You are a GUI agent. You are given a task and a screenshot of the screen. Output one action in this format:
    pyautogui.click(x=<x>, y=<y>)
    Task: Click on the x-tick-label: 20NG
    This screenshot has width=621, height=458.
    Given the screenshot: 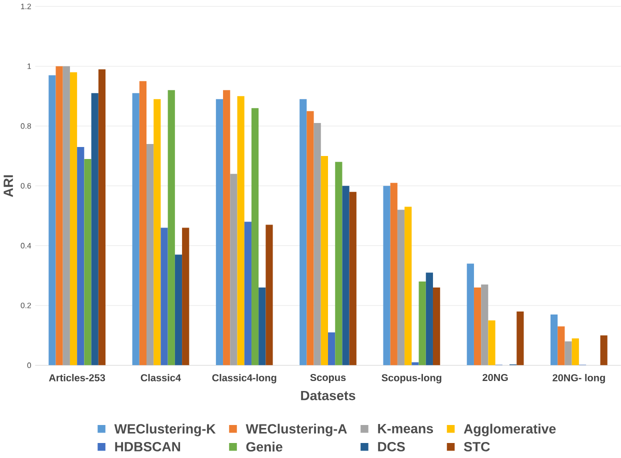 What is the action you would take?
    pyautogui.click(x=495, y=378)
    